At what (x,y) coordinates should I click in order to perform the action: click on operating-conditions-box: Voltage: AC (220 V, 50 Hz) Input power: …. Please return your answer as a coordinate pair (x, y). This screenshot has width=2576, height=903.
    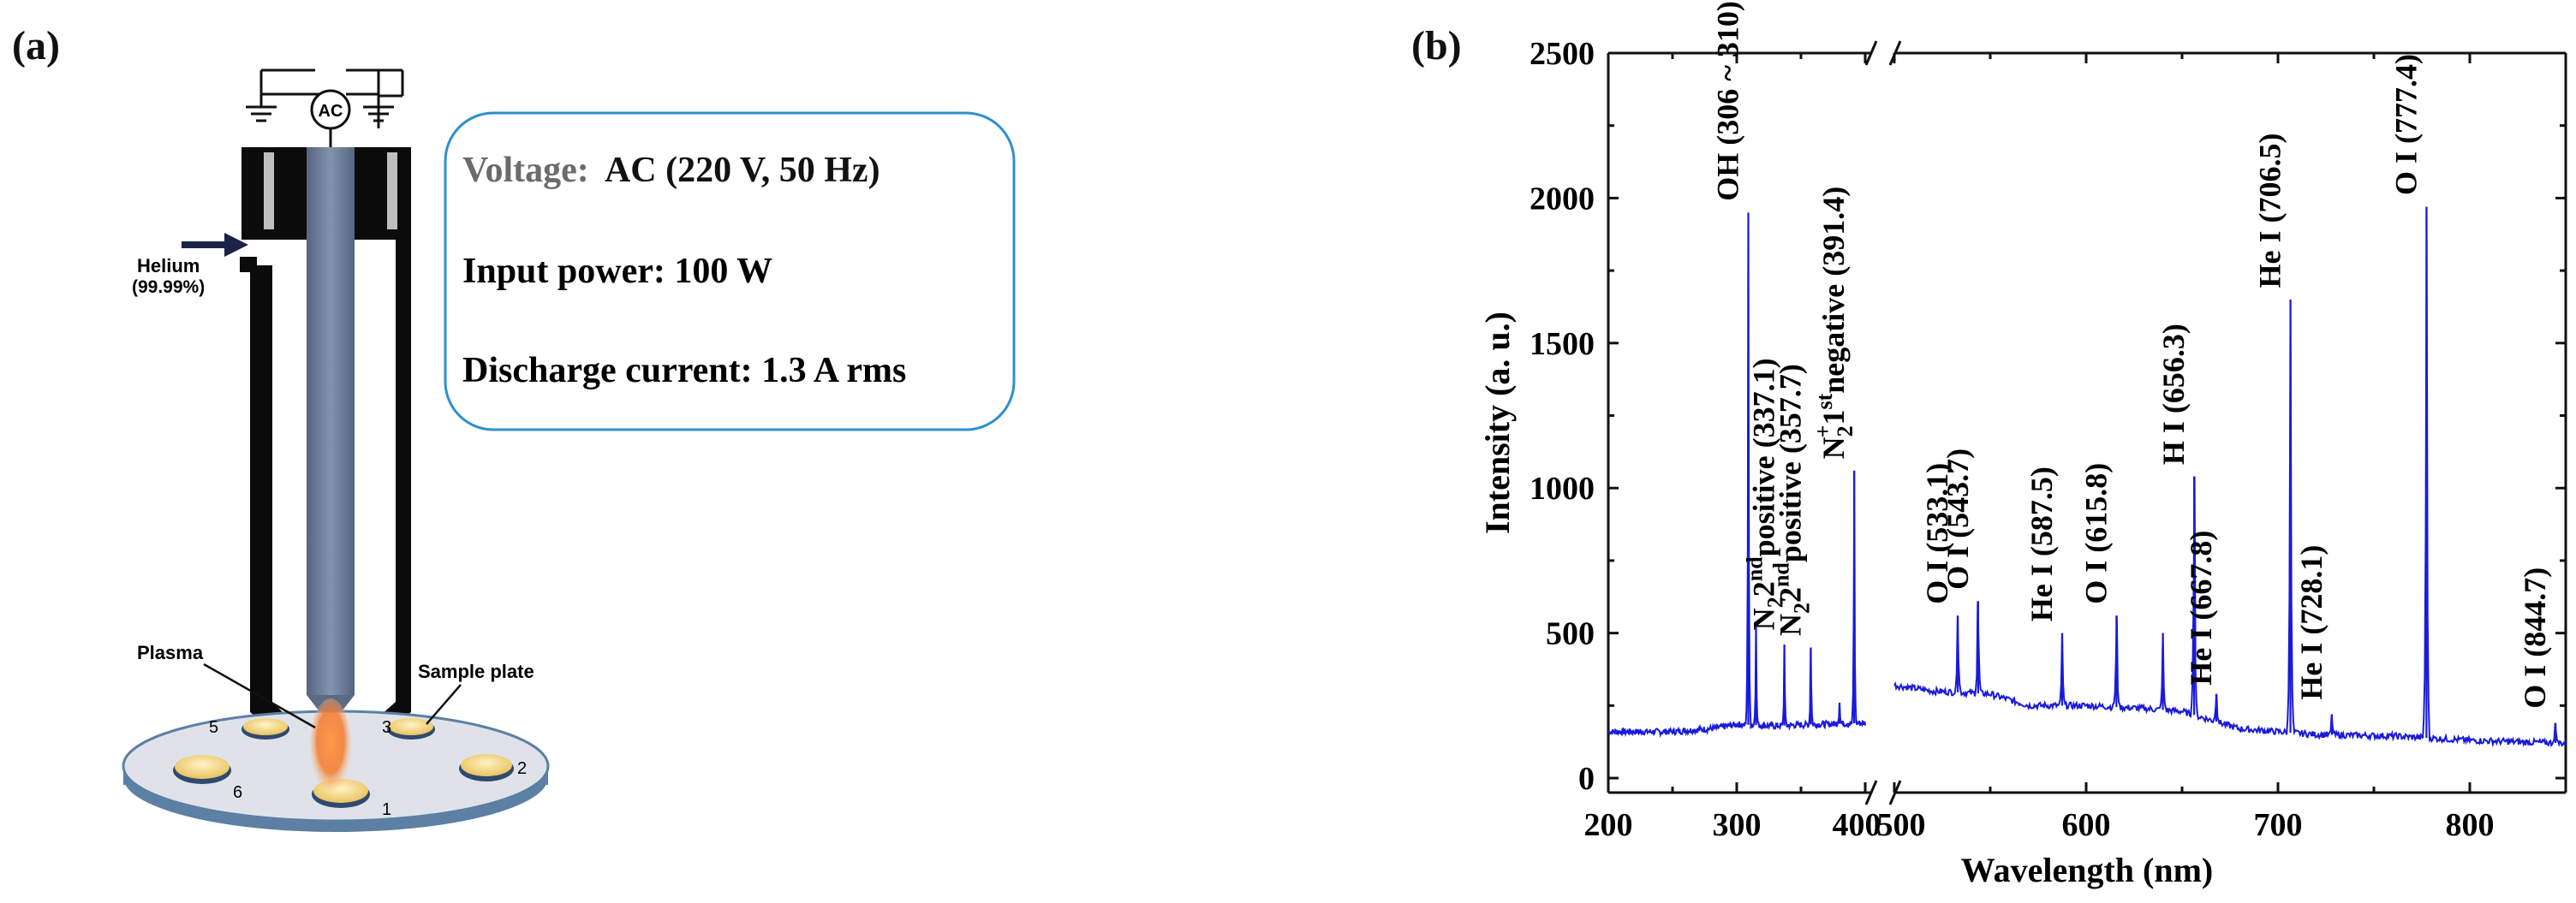
    Looking at the image, I should click on (730, 271).